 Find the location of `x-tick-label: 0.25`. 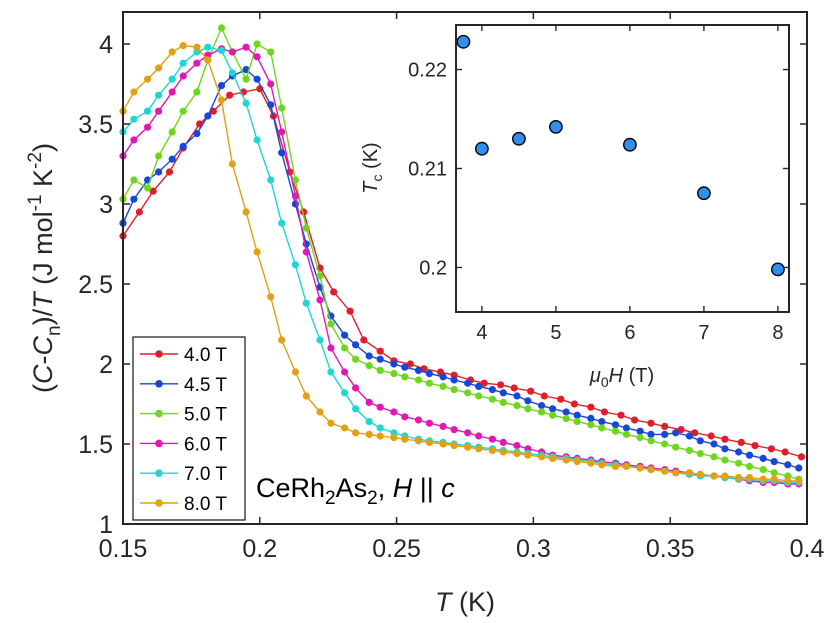

x-tick-label: 0.25 is located at coordinates (396, 549).